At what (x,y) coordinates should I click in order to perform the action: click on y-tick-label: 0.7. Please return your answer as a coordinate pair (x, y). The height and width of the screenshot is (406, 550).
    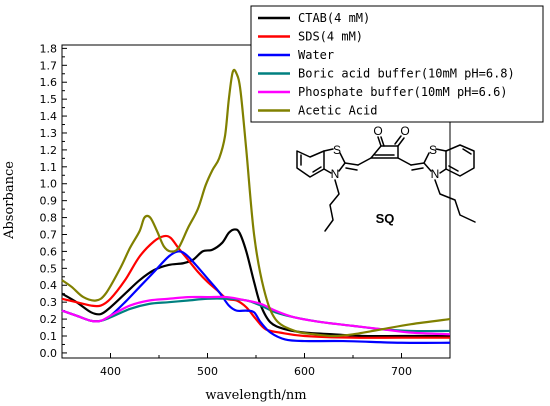
    Looking at the image, I should click on (49, 234).